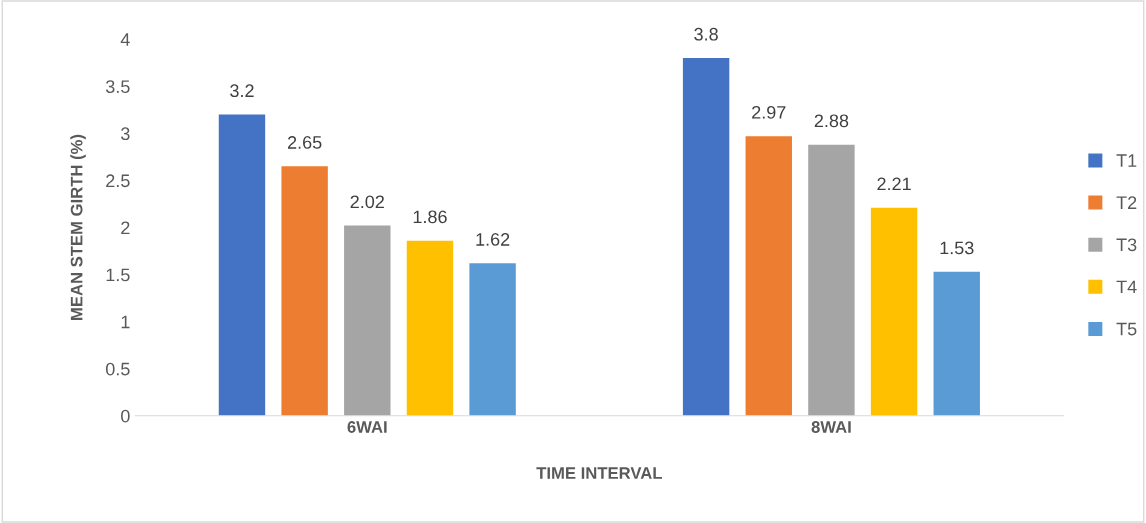  I want to click on data-label: 1.62, so click(493, 239).